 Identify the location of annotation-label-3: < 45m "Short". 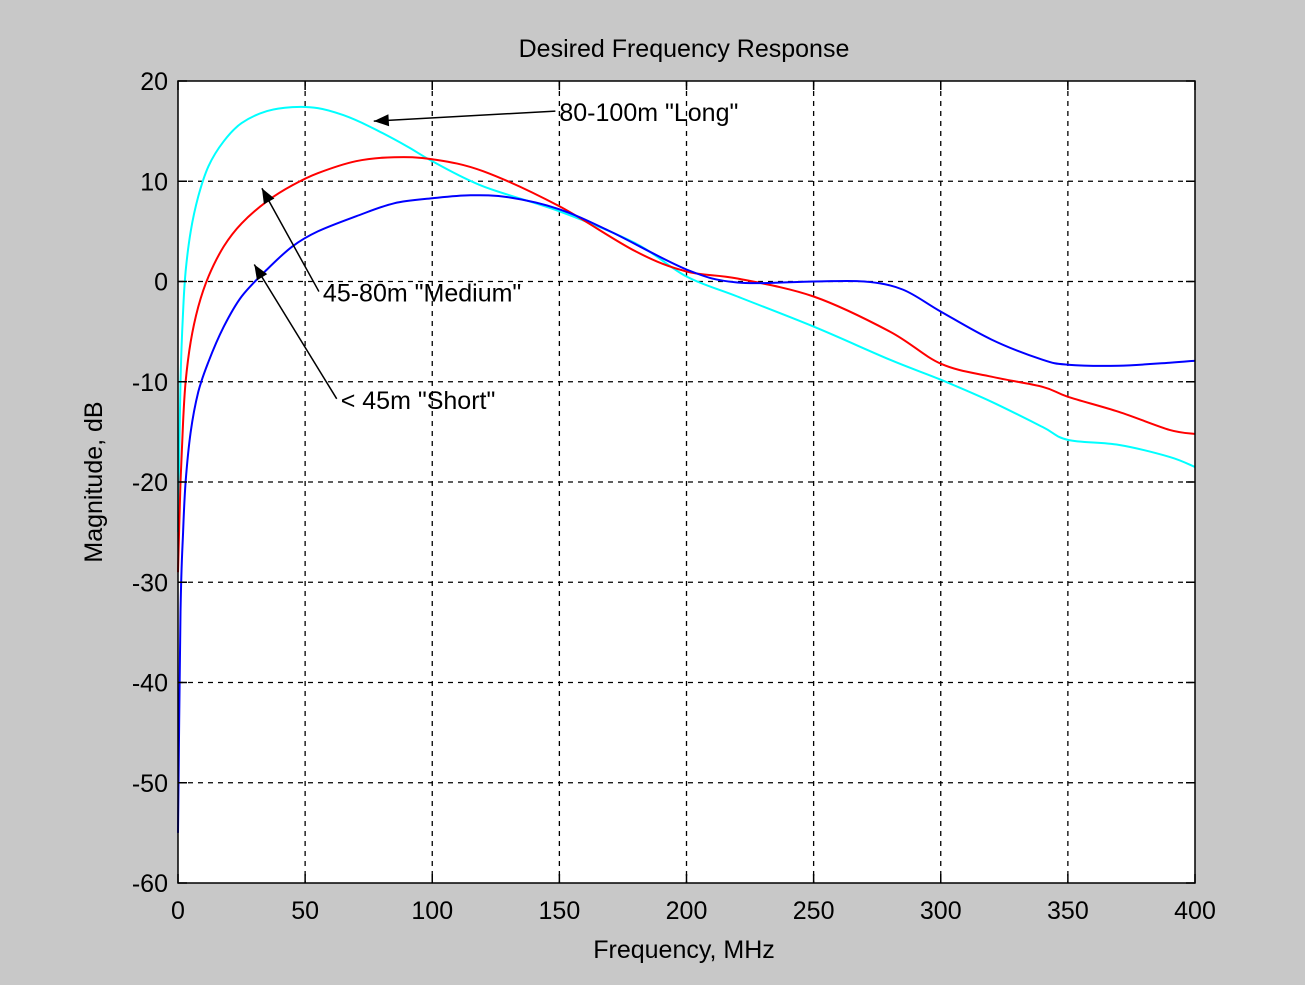
(418, 401).